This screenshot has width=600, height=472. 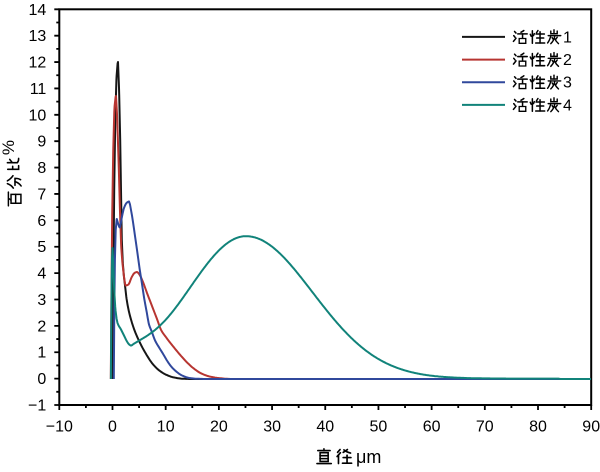 I want to click on svg-text: μm, so click(x=368, y=457).